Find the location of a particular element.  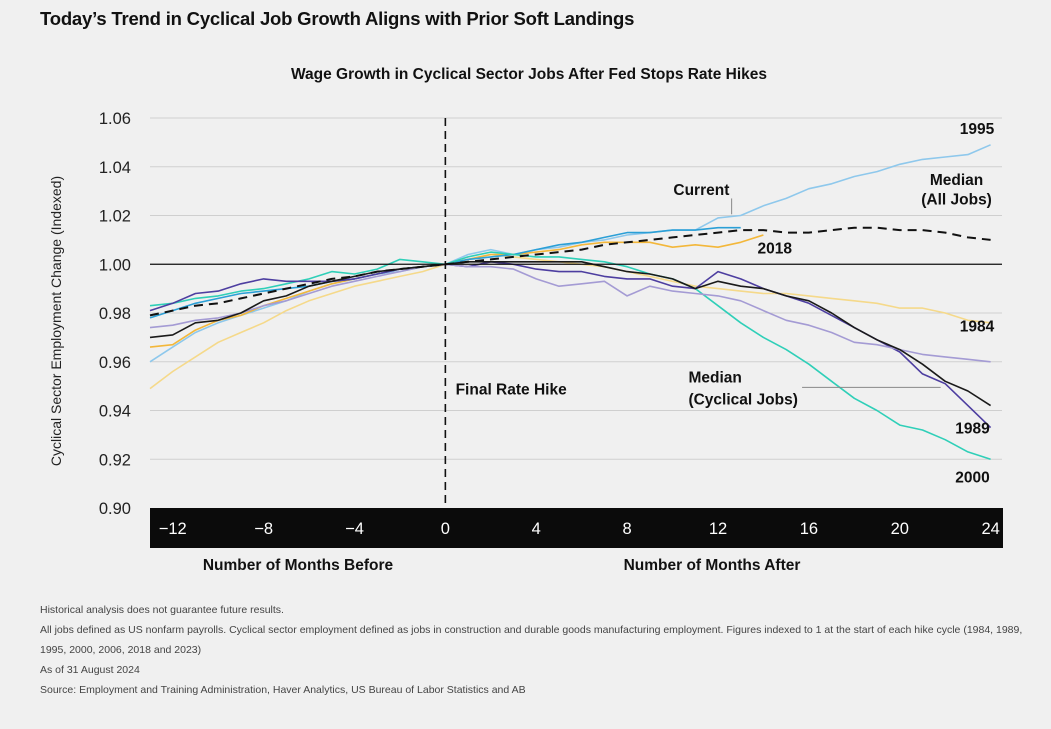

x-tick-label: 12 is located at coordinates (718, 529).